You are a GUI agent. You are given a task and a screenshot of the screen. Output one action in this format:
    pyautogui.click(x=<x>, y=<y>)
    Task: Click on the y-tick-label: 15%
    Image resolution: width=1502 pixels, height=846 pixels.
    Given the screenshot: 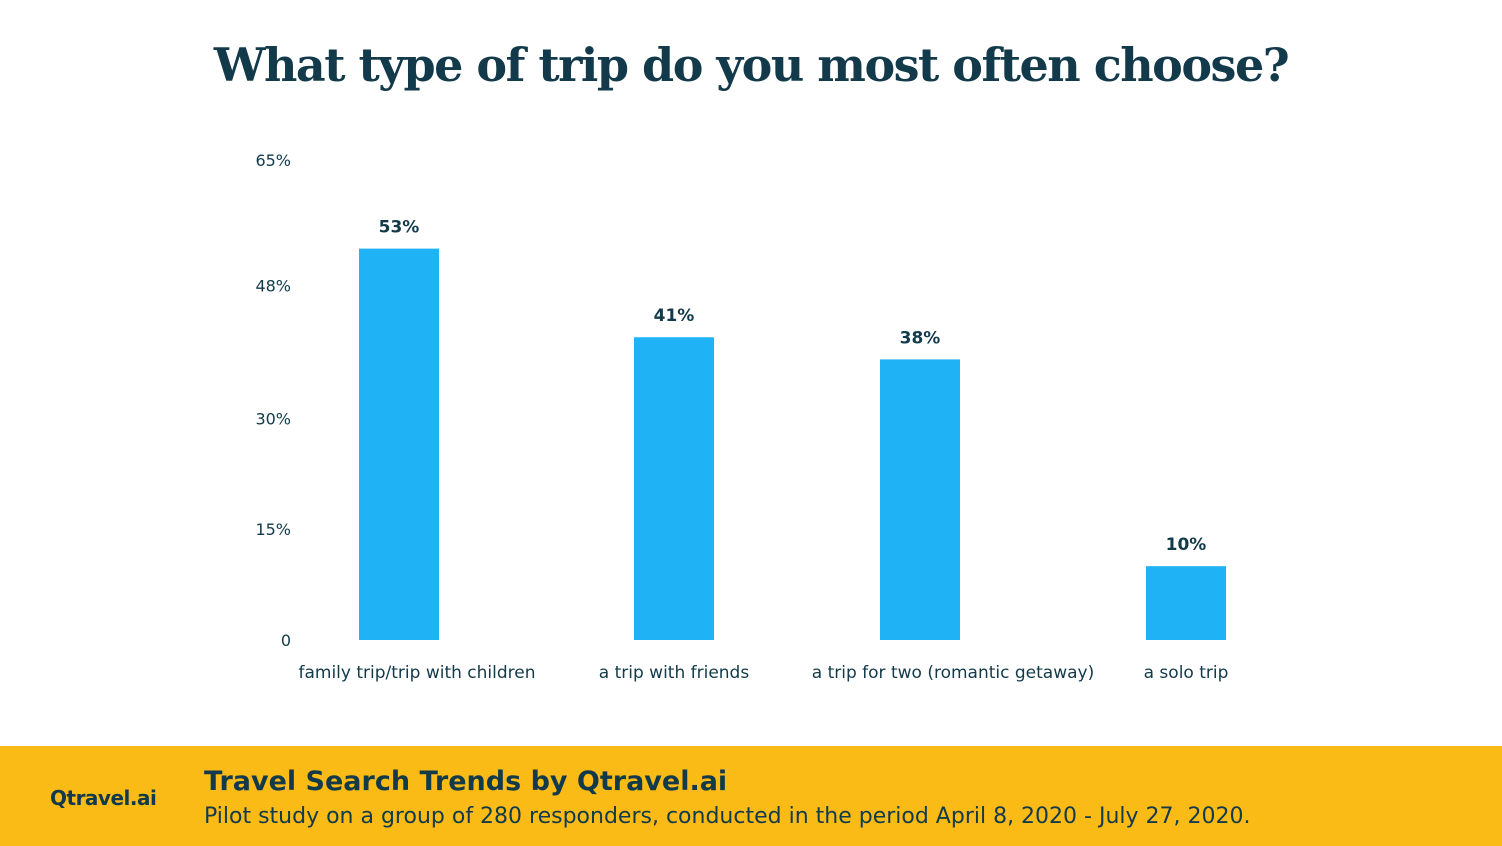 What is the action you would take?
    pyautogui.click(x=273, y=529)
    